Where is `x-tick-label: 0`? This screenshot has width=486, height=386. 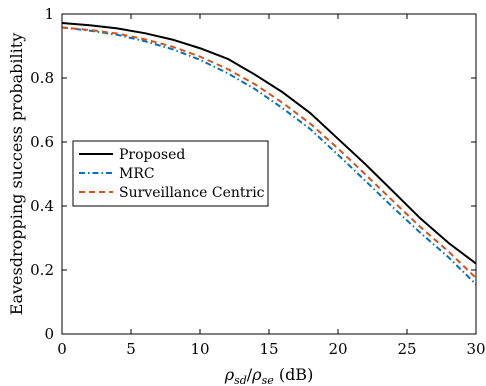 x-tick-label: 0 is located at coordinates (62, 349).